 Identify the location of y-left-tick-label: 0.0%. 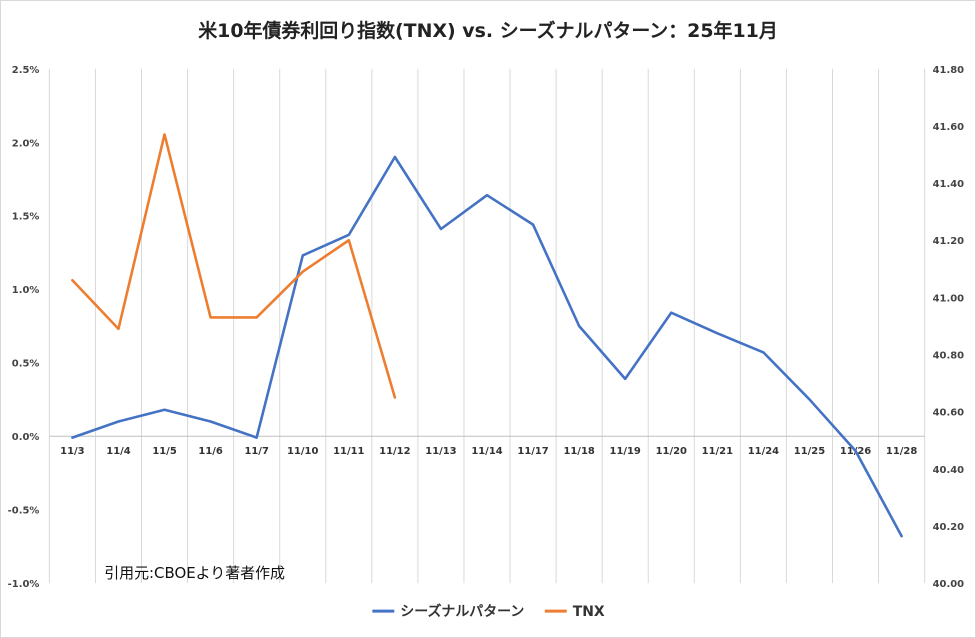
(26, 437).